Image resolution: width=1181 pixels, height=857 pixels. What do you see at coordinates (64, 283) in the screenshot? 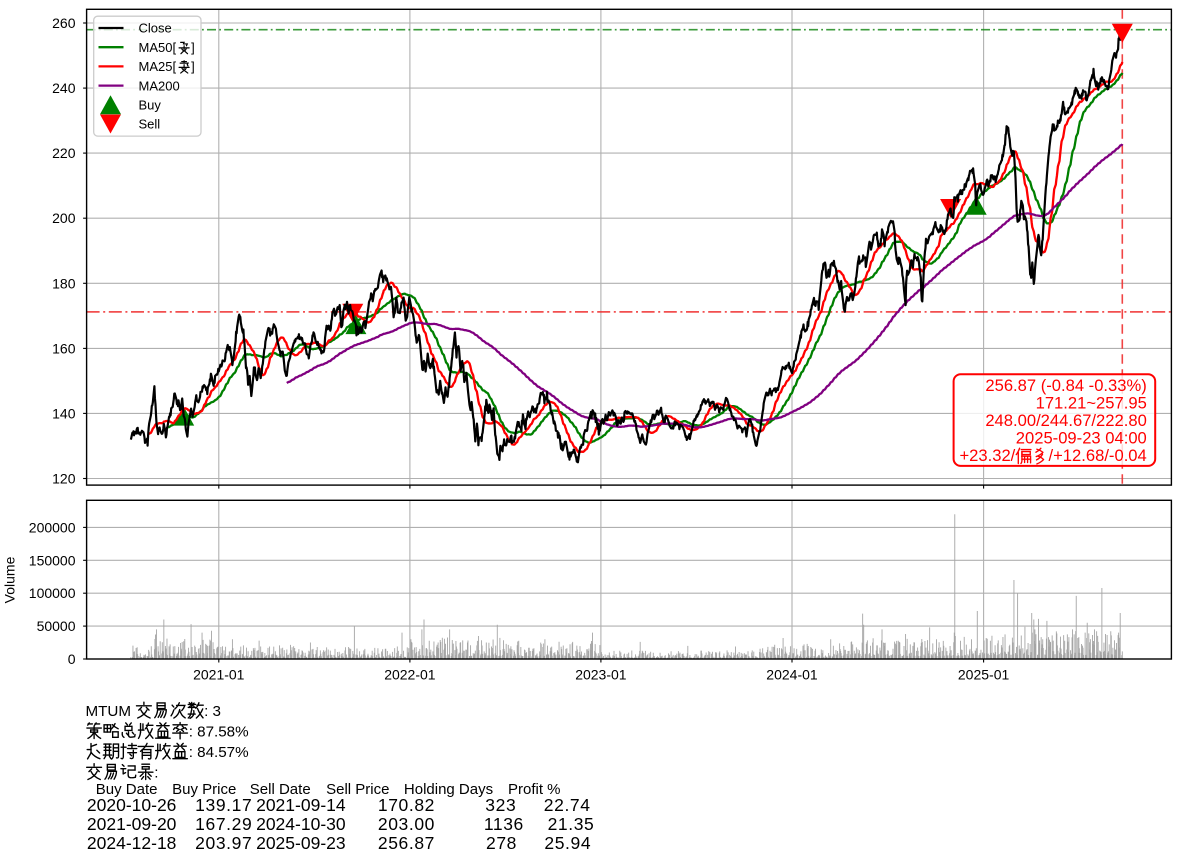
I see `svg-text: 180` at bounding box center [64, 283].